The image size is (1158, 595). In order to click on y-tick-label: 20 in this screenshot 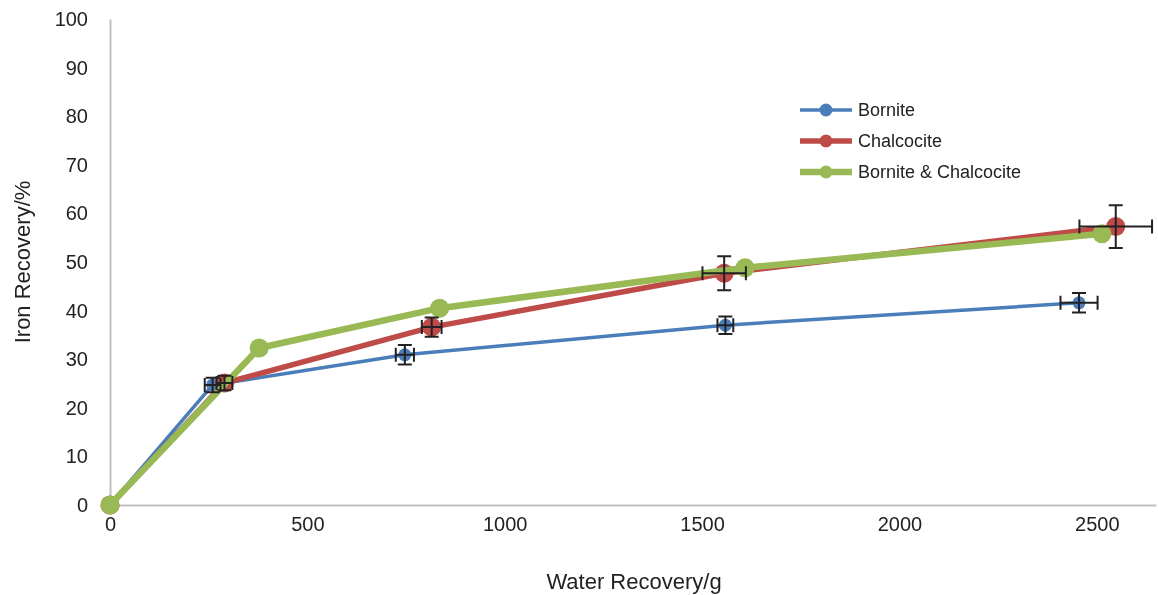, I will do `click(76, 407)`.